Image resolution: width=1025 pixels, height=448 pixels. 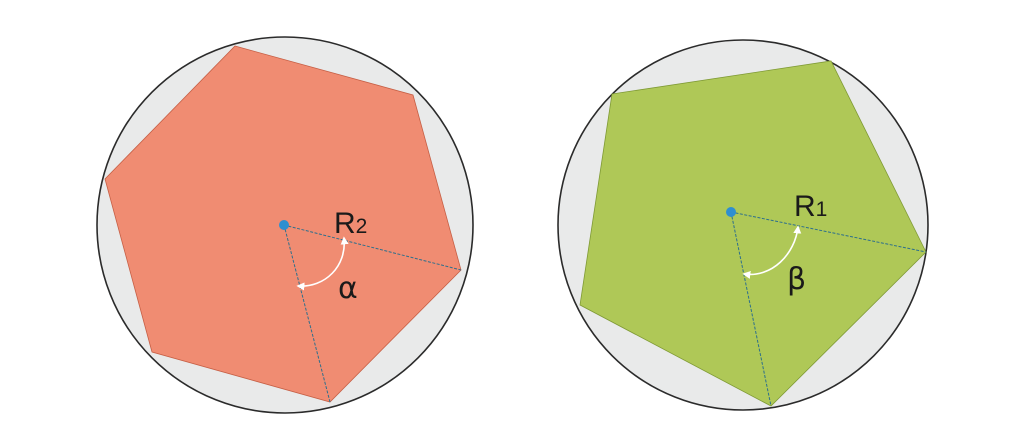 What do you see at coordinates (731, 212) in the screenshot?
I see `right-center-dot` at bounding box center [731, 212].